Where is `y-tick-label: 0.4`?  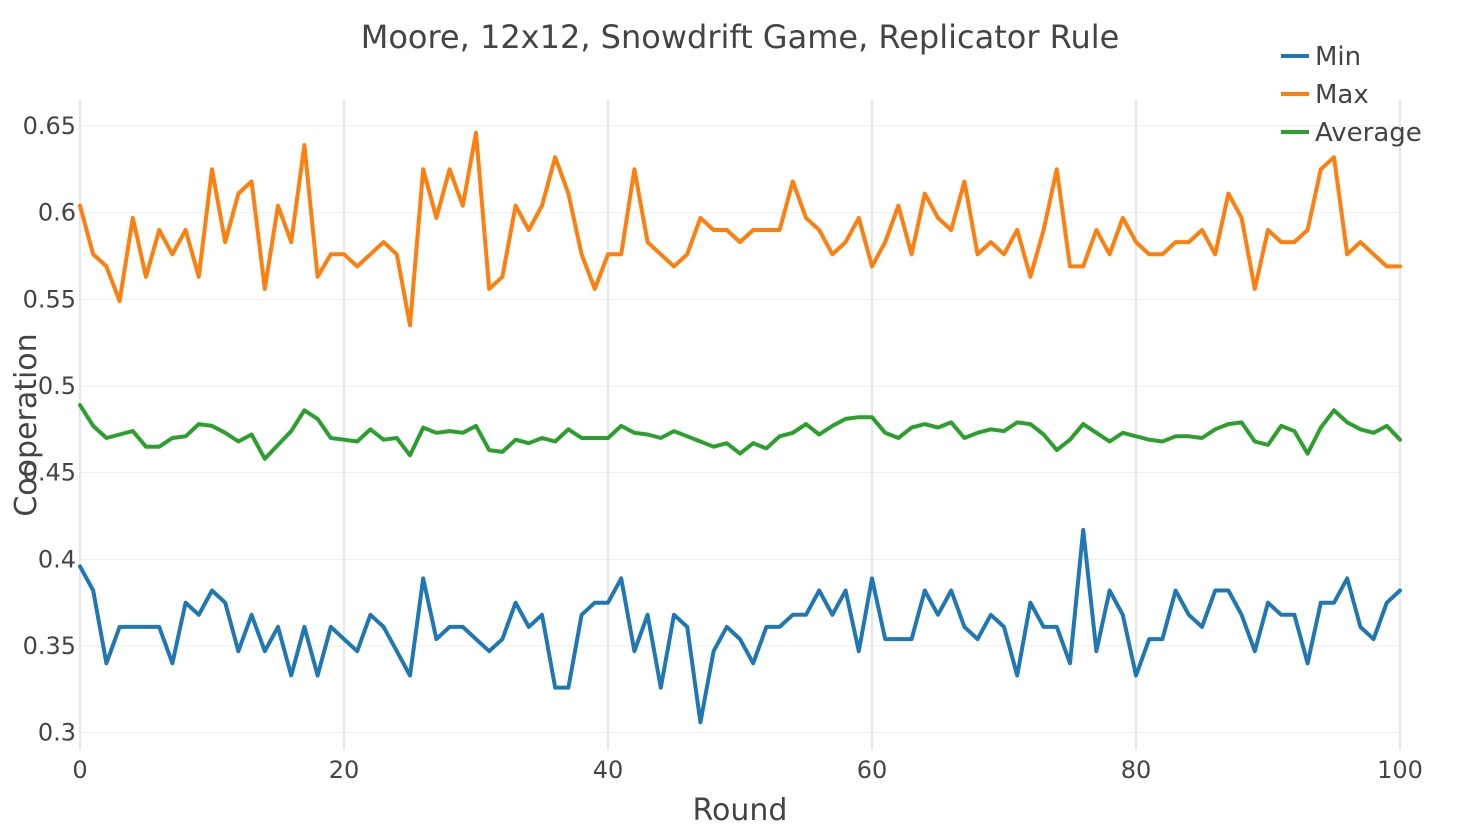 y-tick-label: 0.4 is located at coordinates (57, 559).